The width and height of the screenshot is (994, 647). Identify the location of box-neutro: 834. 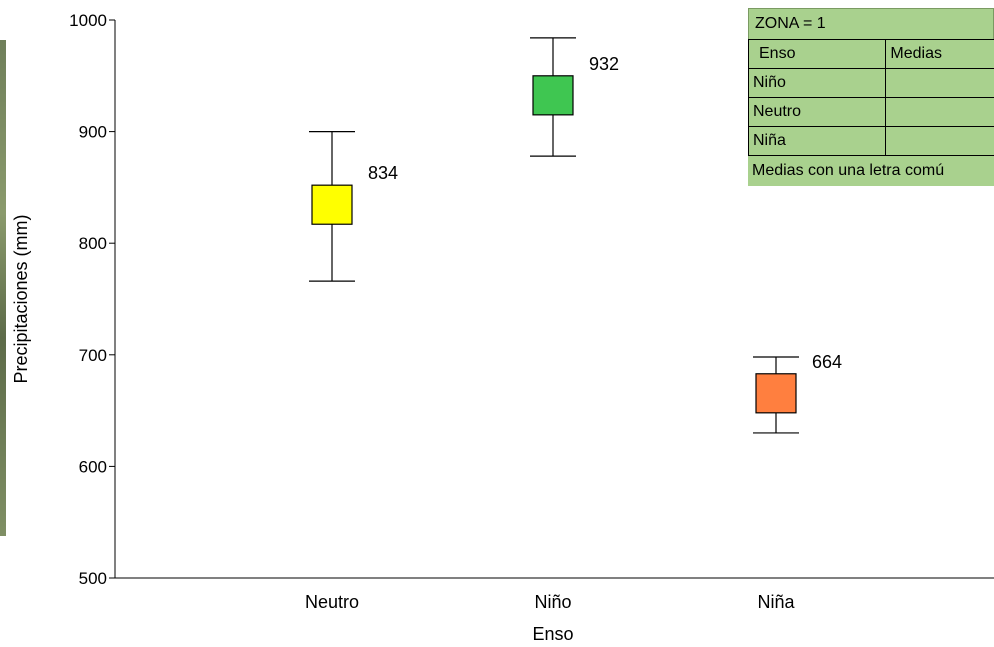
(353, 206).